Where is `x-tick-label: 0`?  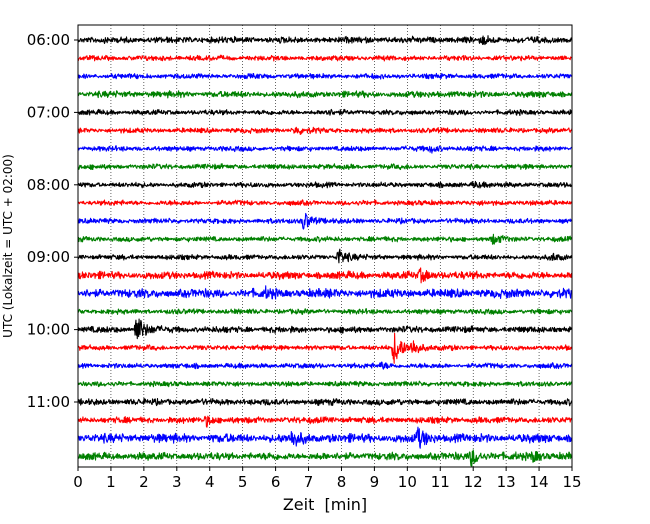
x-tick-label: 0 is located at coordinates (78, 482).